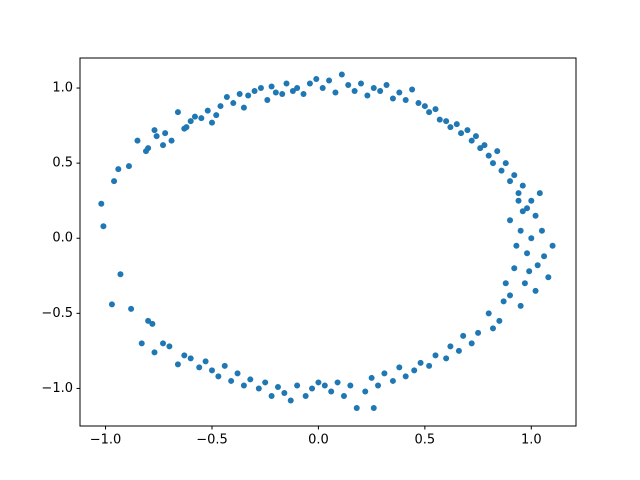 This screenshot has height=480, width=640. I want to click on x-tick-label: 1.0, so click(531, 440).